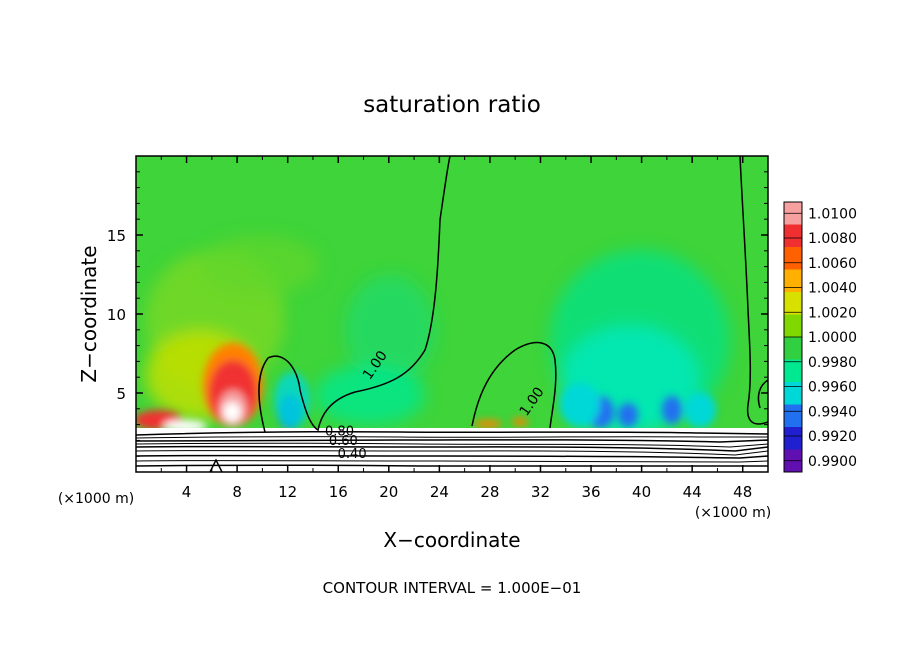  I want to click on chart-title: saturation ratio, so click(452, 105).